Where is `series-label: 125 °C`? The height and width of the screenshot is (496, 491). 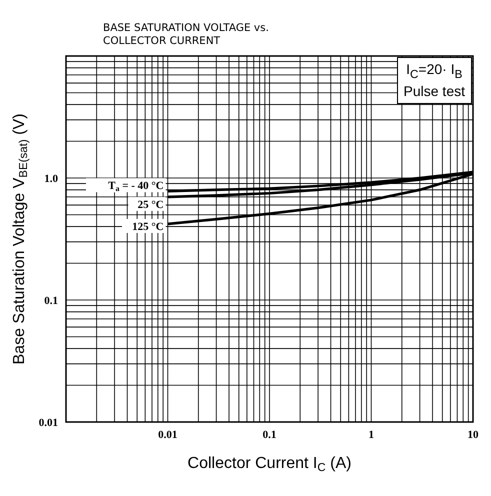
series-label: 125 °C is located at coordinates (148, 226).